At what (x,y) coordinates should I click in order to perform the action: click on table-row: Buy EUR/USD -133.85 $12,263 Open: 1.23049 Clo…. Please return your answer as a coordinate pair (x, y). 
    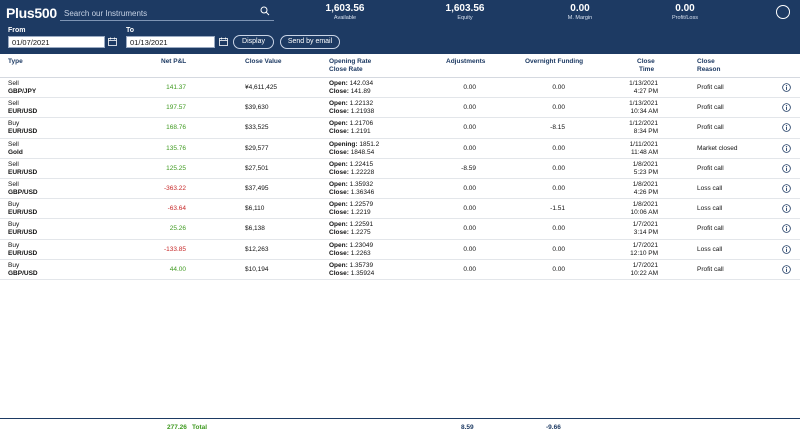
    Looking at the image, I should click on (400, 250).